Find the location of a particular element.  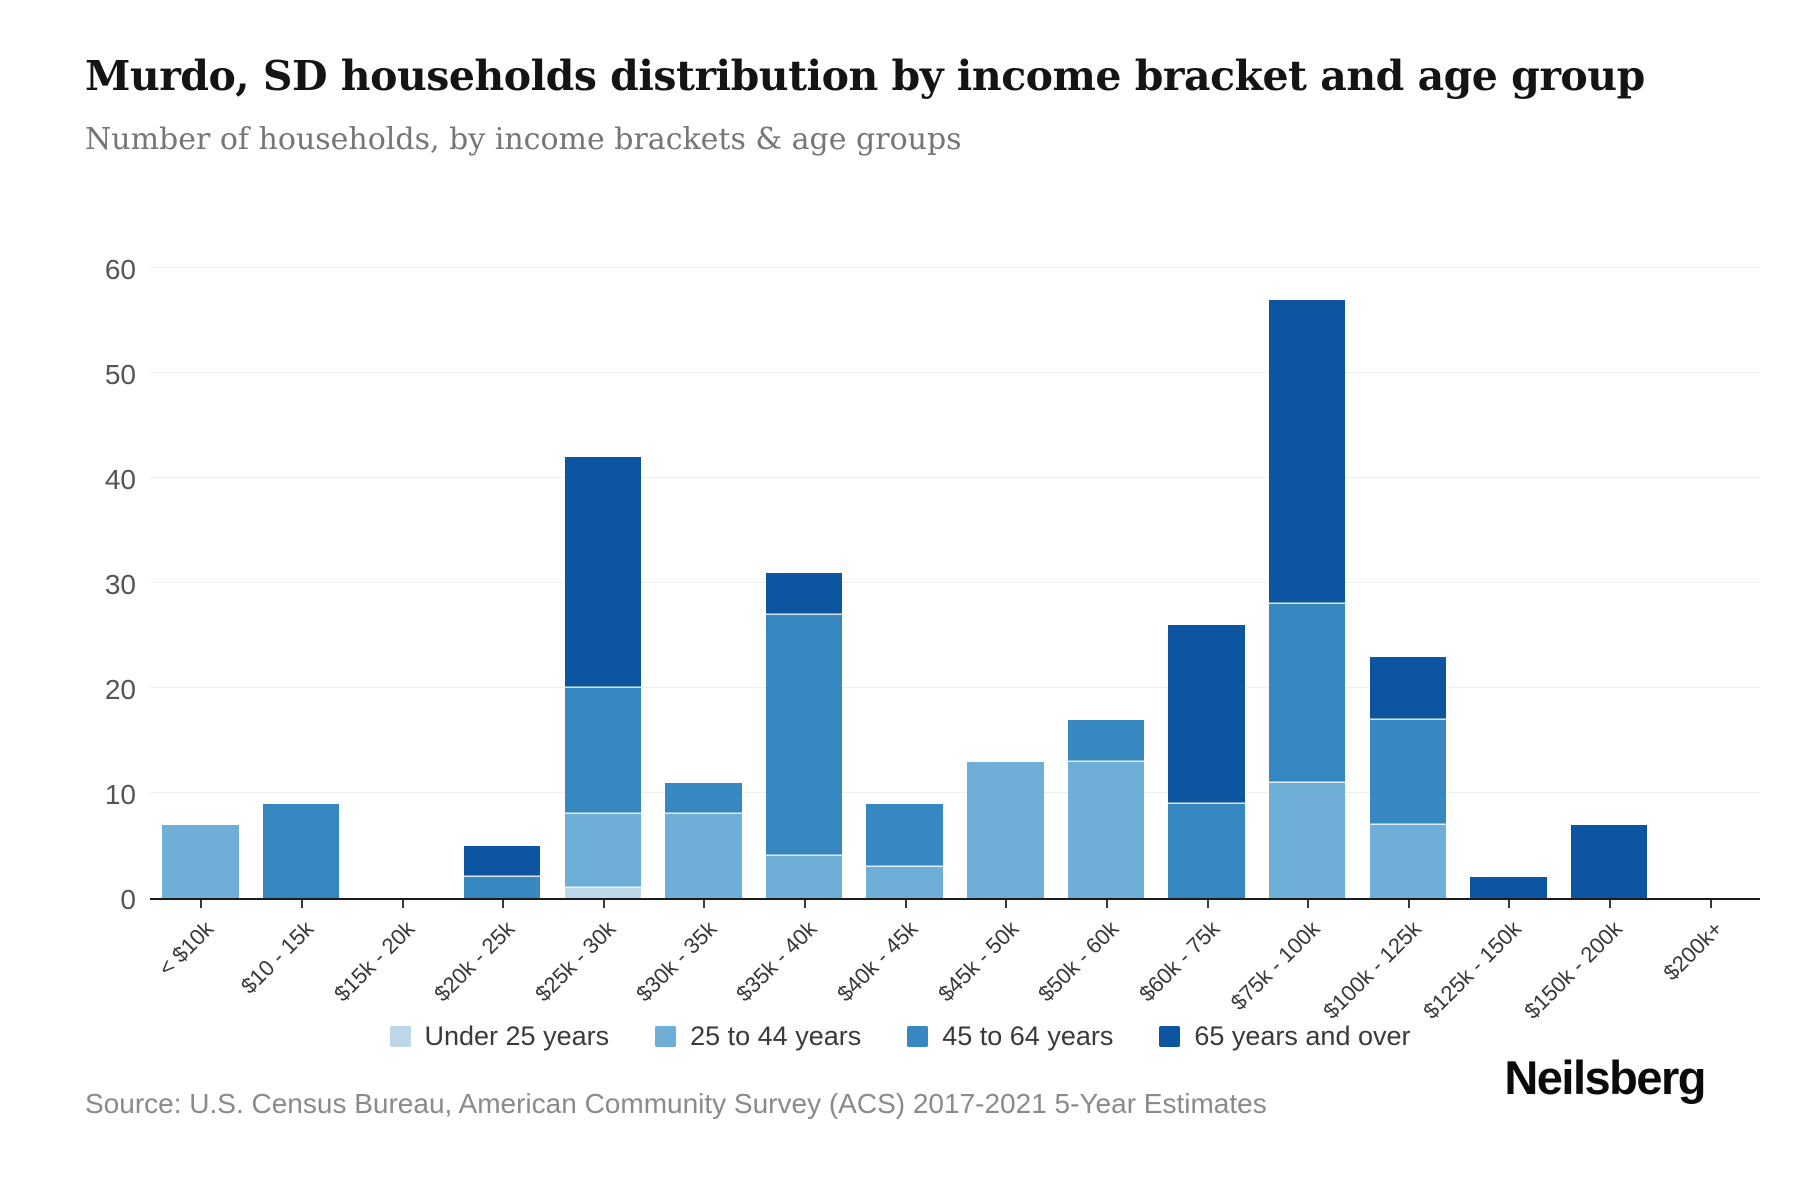

y-axis-label-0: 0 is located at coordinates (128, 899).